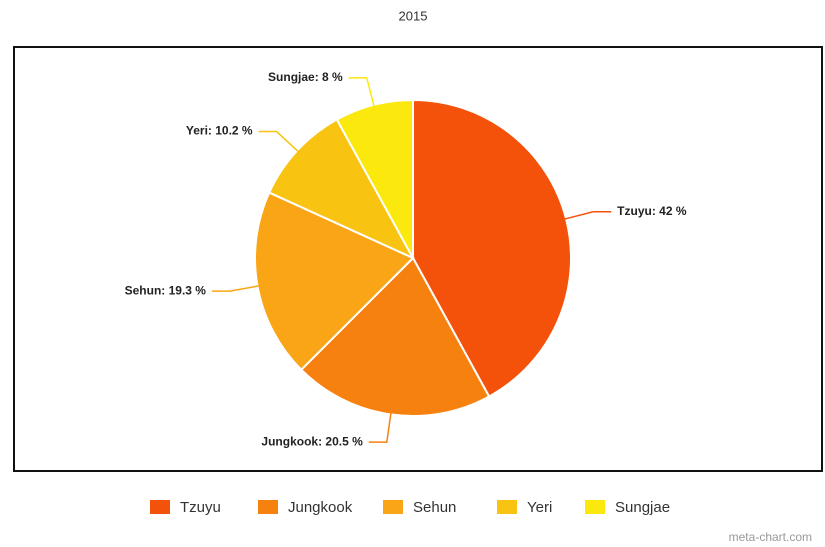 The height and width of the screenshot is (547, 825). Describe the element at coordinates (312, 441) in the screenshot. I see `data-label: Jungkook: 20.5 %` at that location.